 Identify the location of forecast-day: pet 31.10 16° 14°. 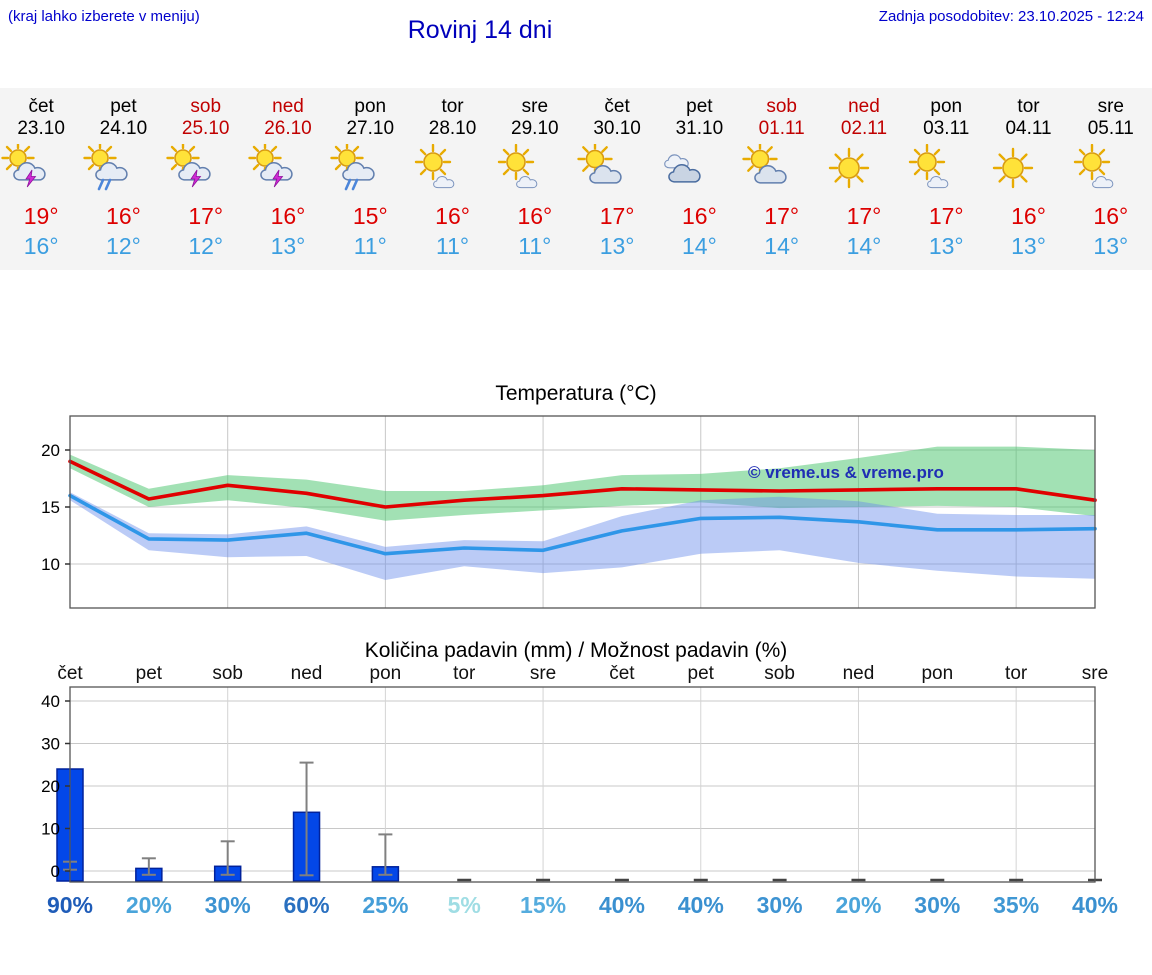
(699, 179).